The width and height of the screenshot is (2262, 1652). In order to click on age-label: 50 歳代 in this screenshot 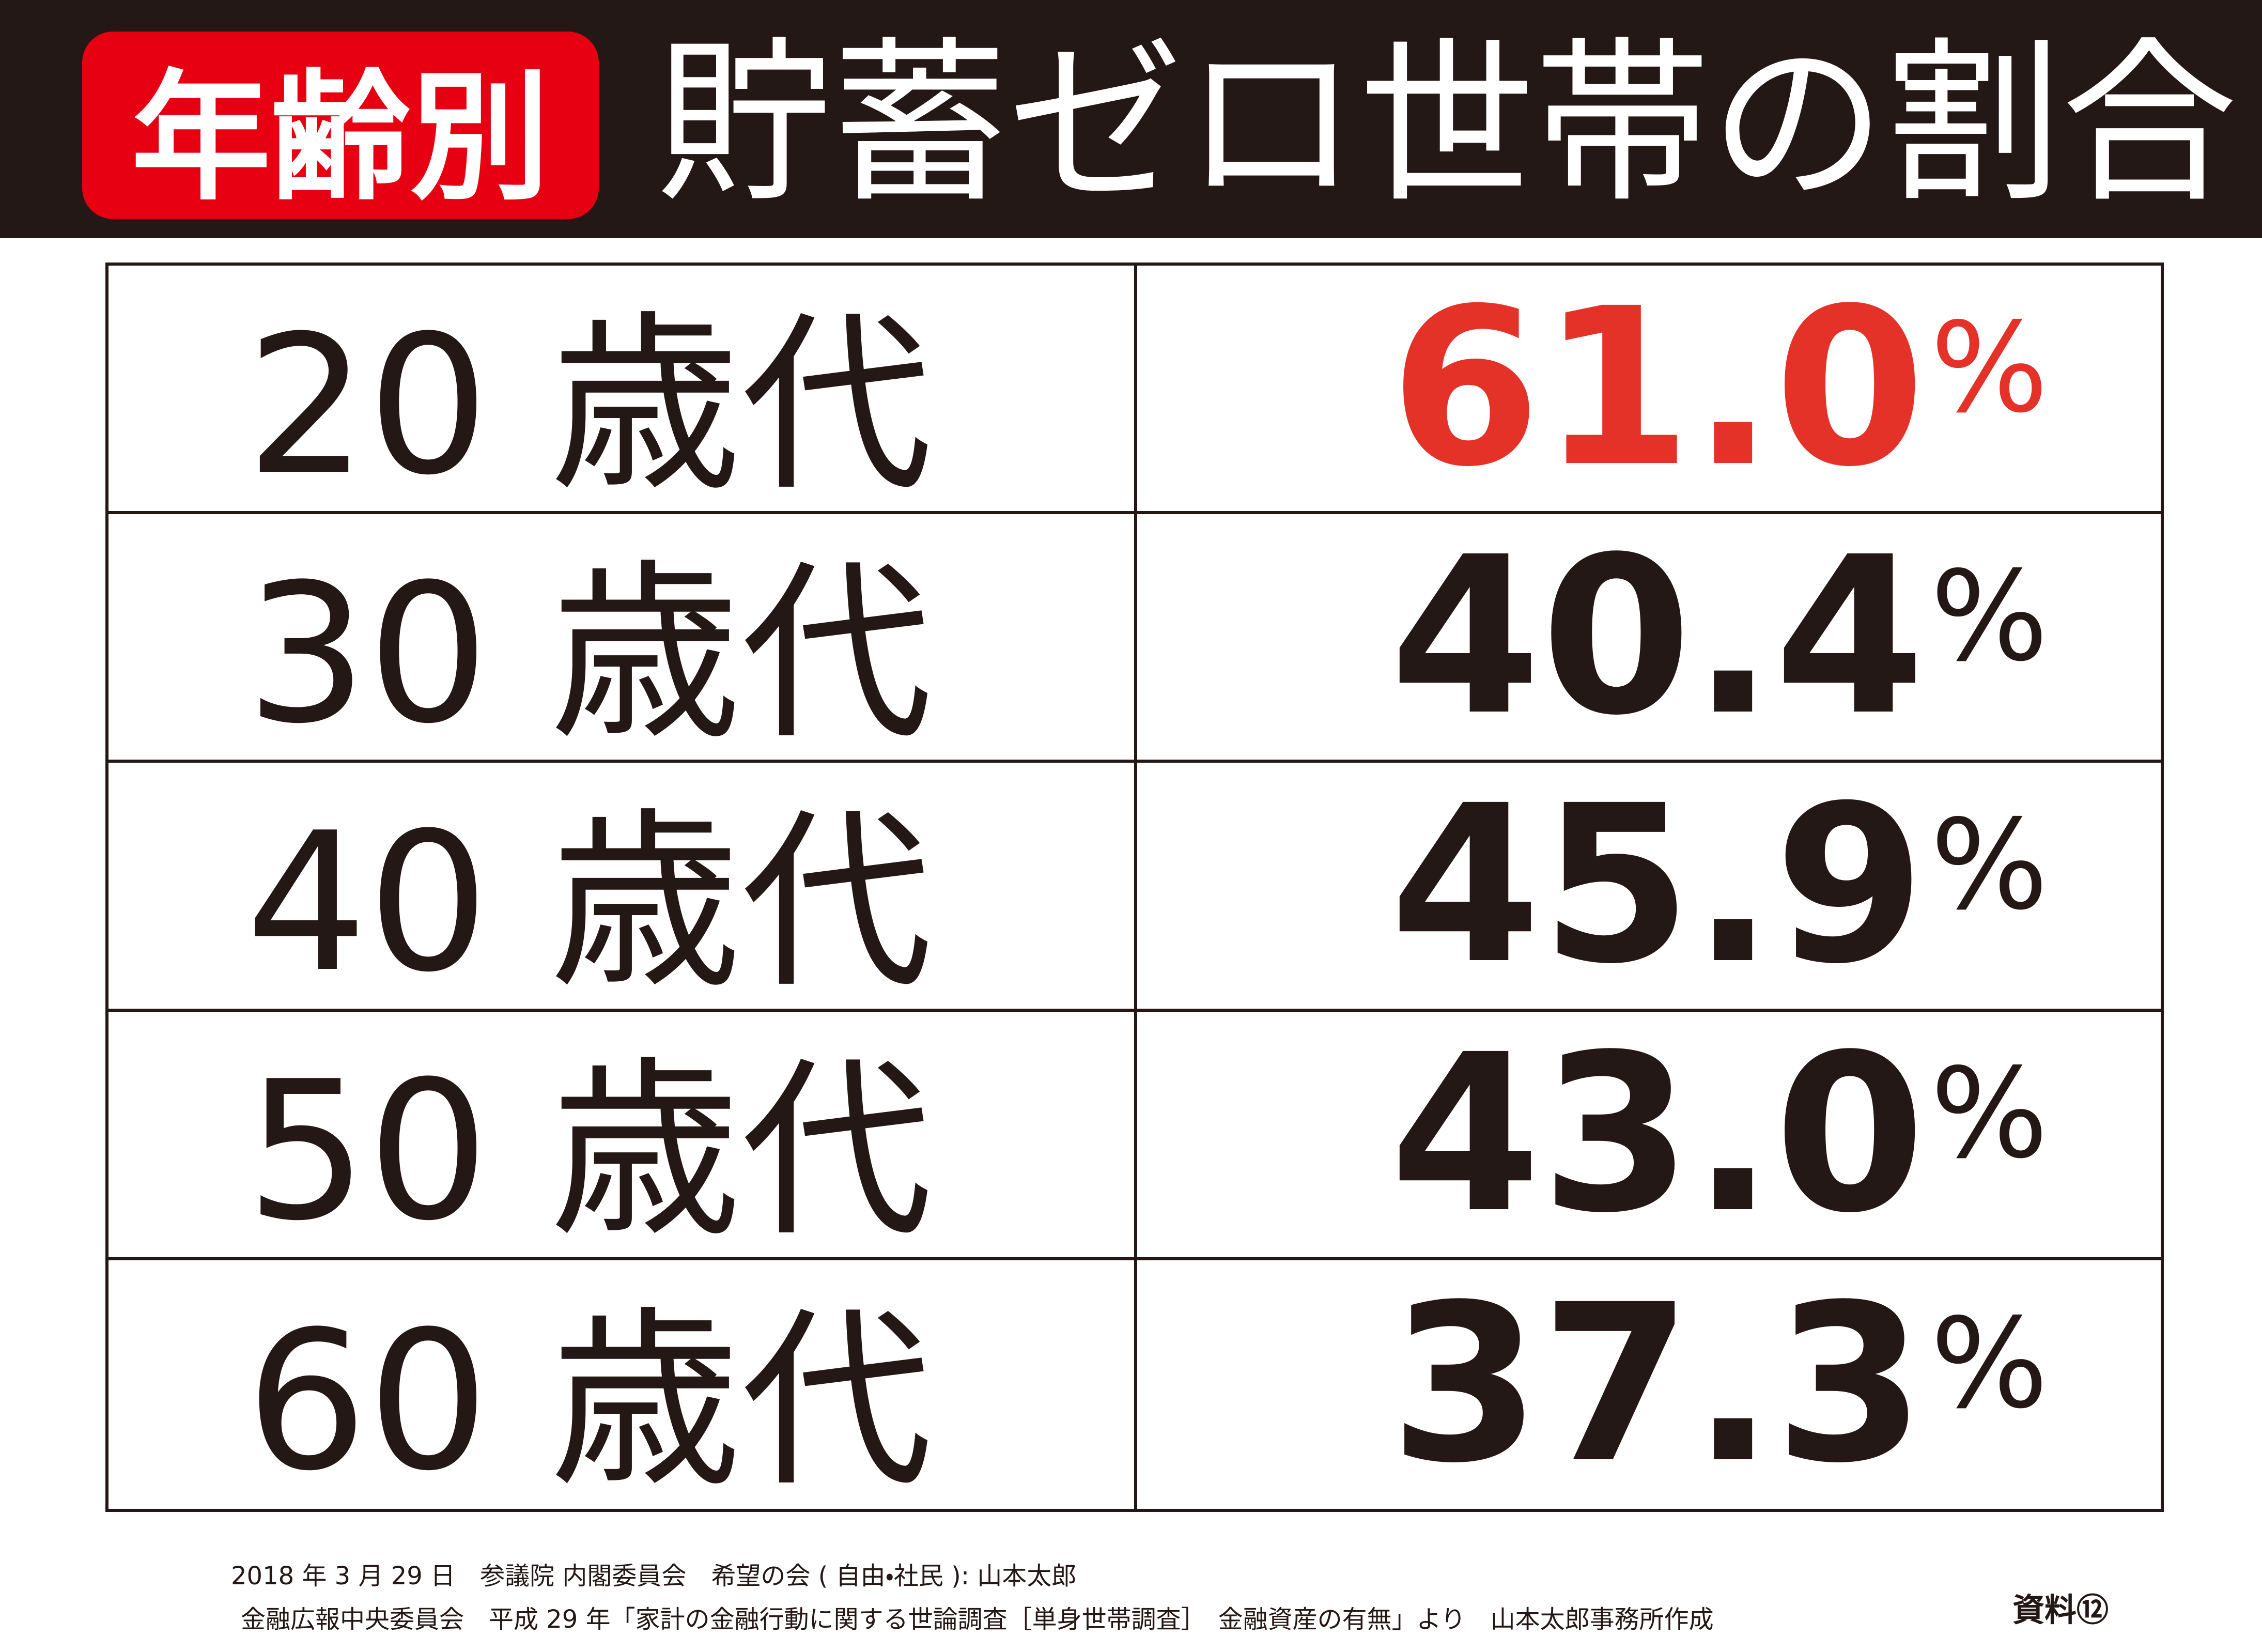, I will do `click(589, 1152)`.